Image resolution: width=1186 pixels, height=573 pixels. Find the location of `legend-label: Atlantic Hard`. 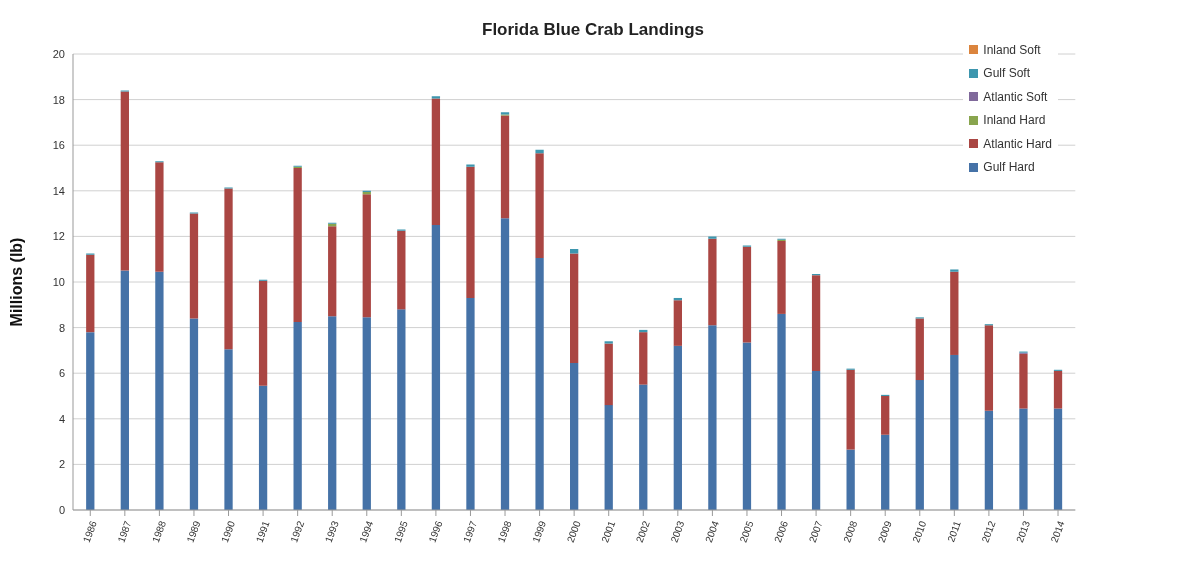

legend-label: Atlantic Hard is located at coordinates (1017, 143).